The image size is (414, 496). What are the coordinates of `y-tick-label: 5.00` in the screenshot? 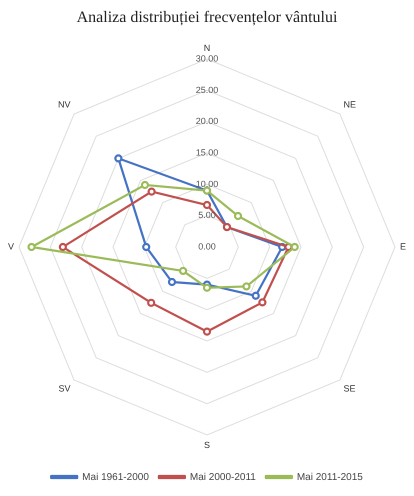 It's located at (207, 215).